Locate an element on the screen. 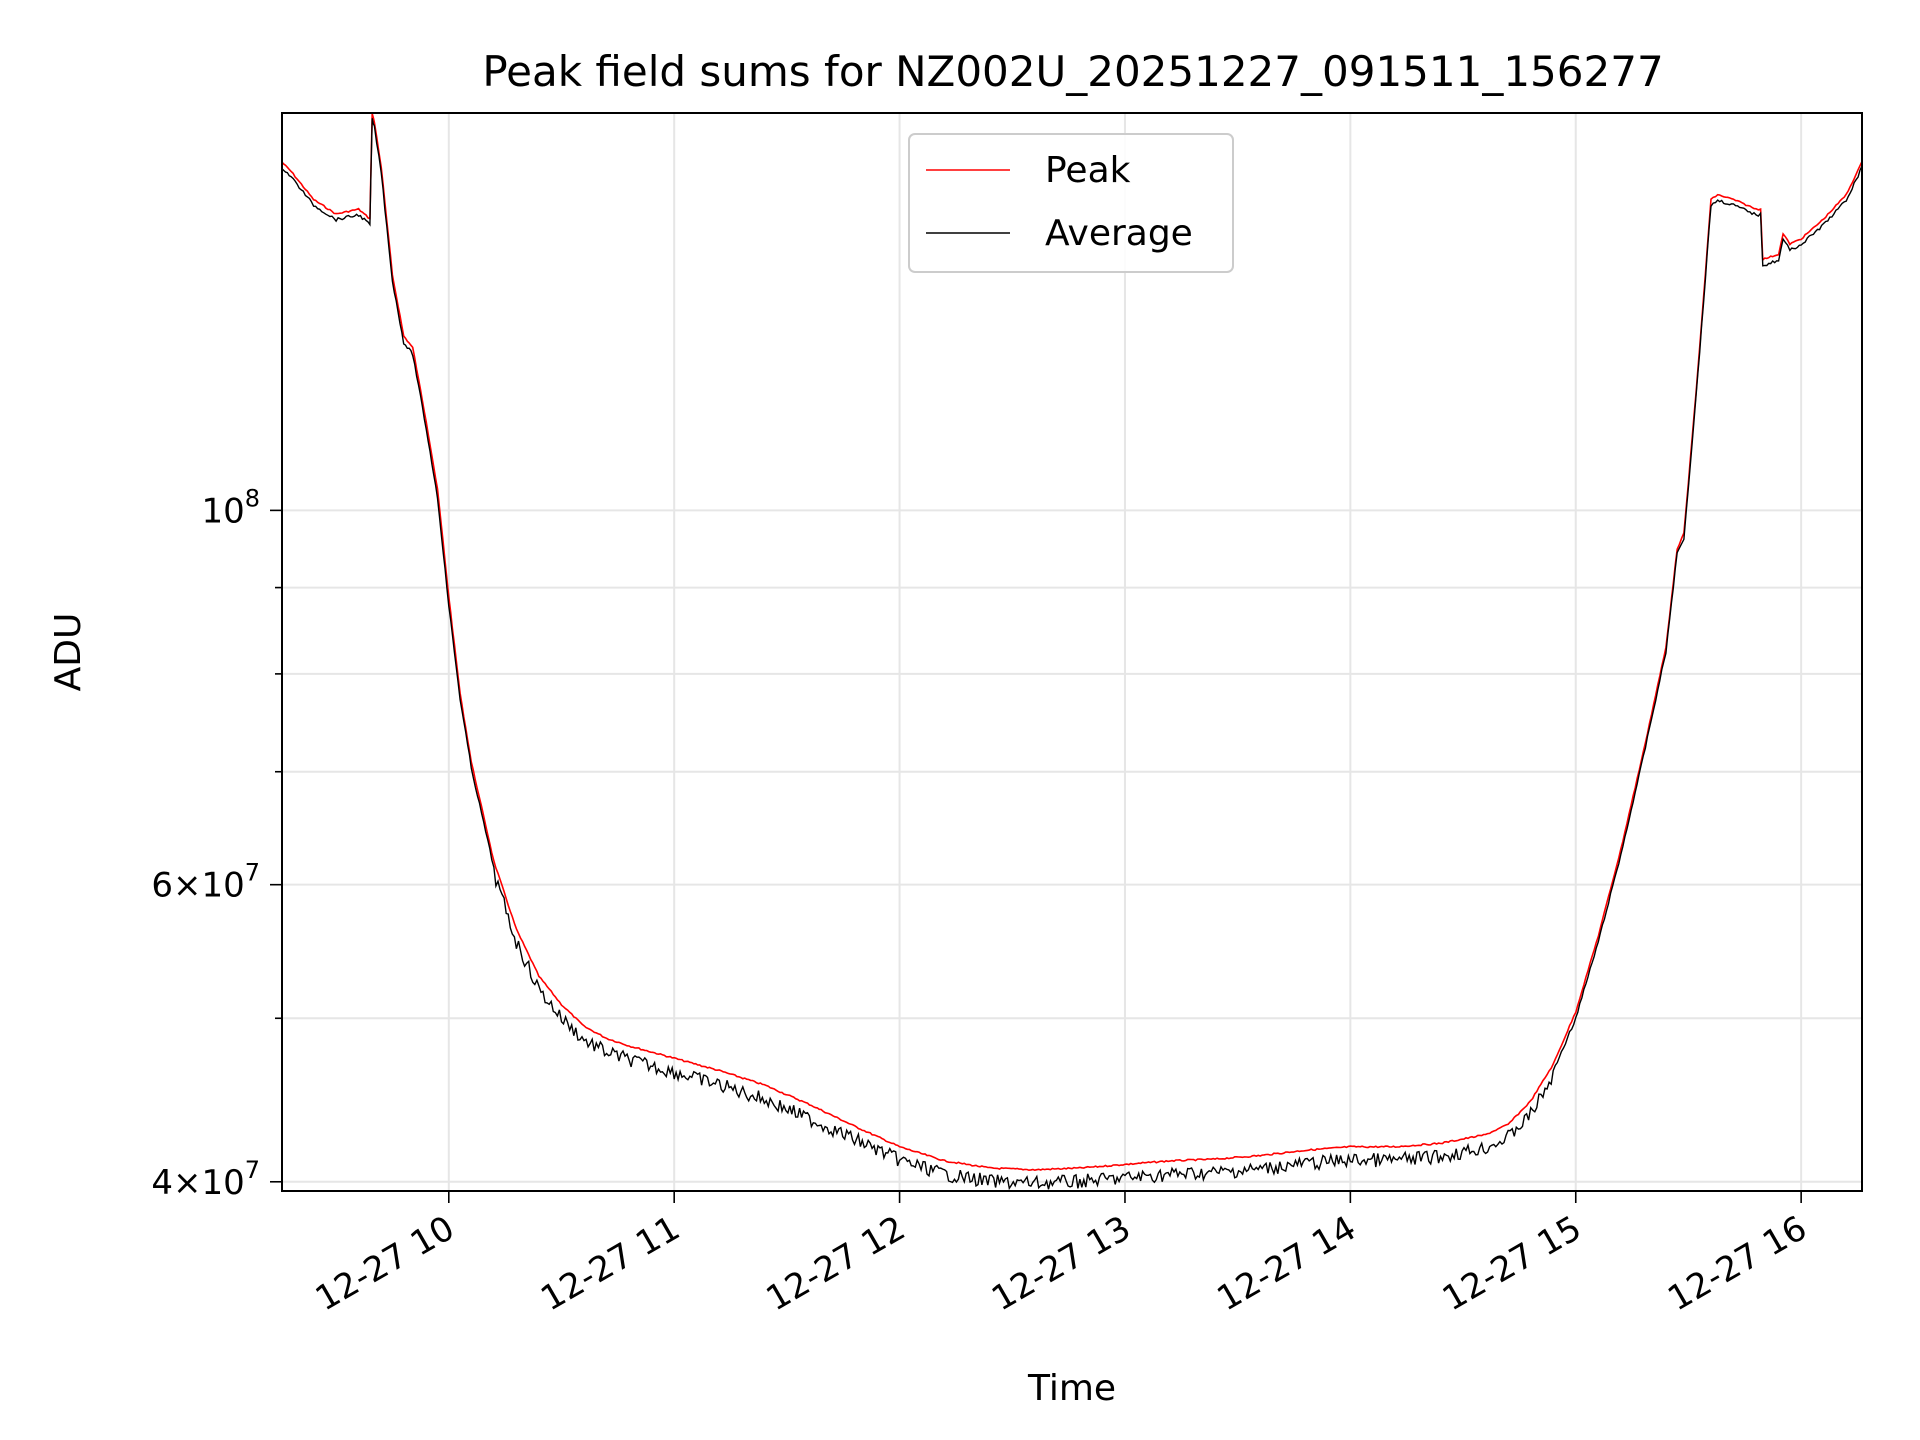 This screenshot has height=1440, width=1920. legend-box is located at coordinates (1071, 203).